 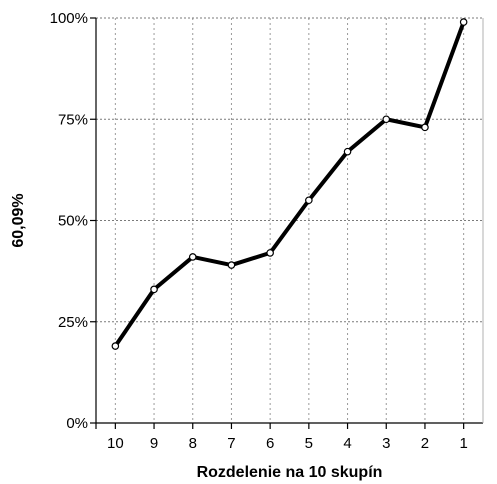 I want to click on y-tick-label: 0%, so click(x=77, y=423).